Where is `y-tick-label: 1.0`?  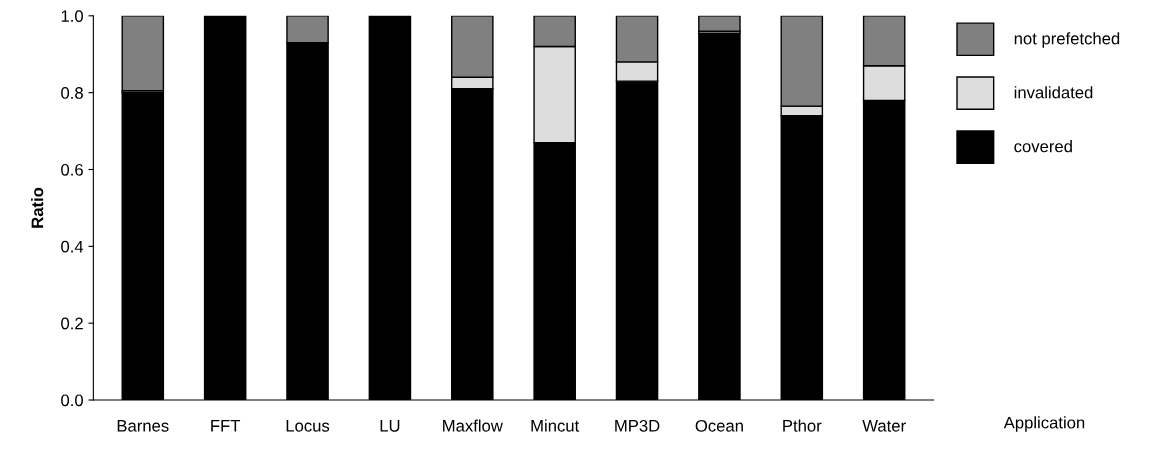 y-tick-label: 1.0 is located at coordinates (72, 16).